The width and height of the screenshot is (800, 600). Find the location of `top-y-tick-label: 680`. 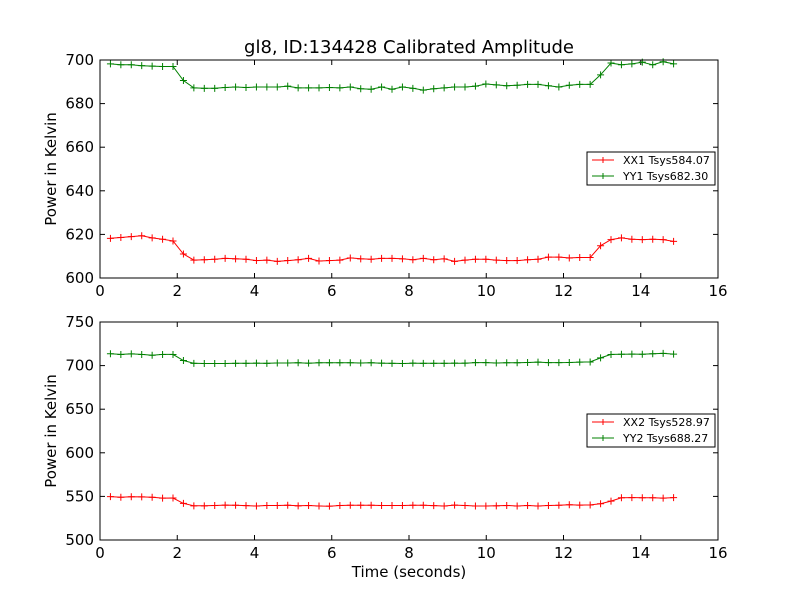

top-y-tick-label: 680 is located at coordinates (79, 104).